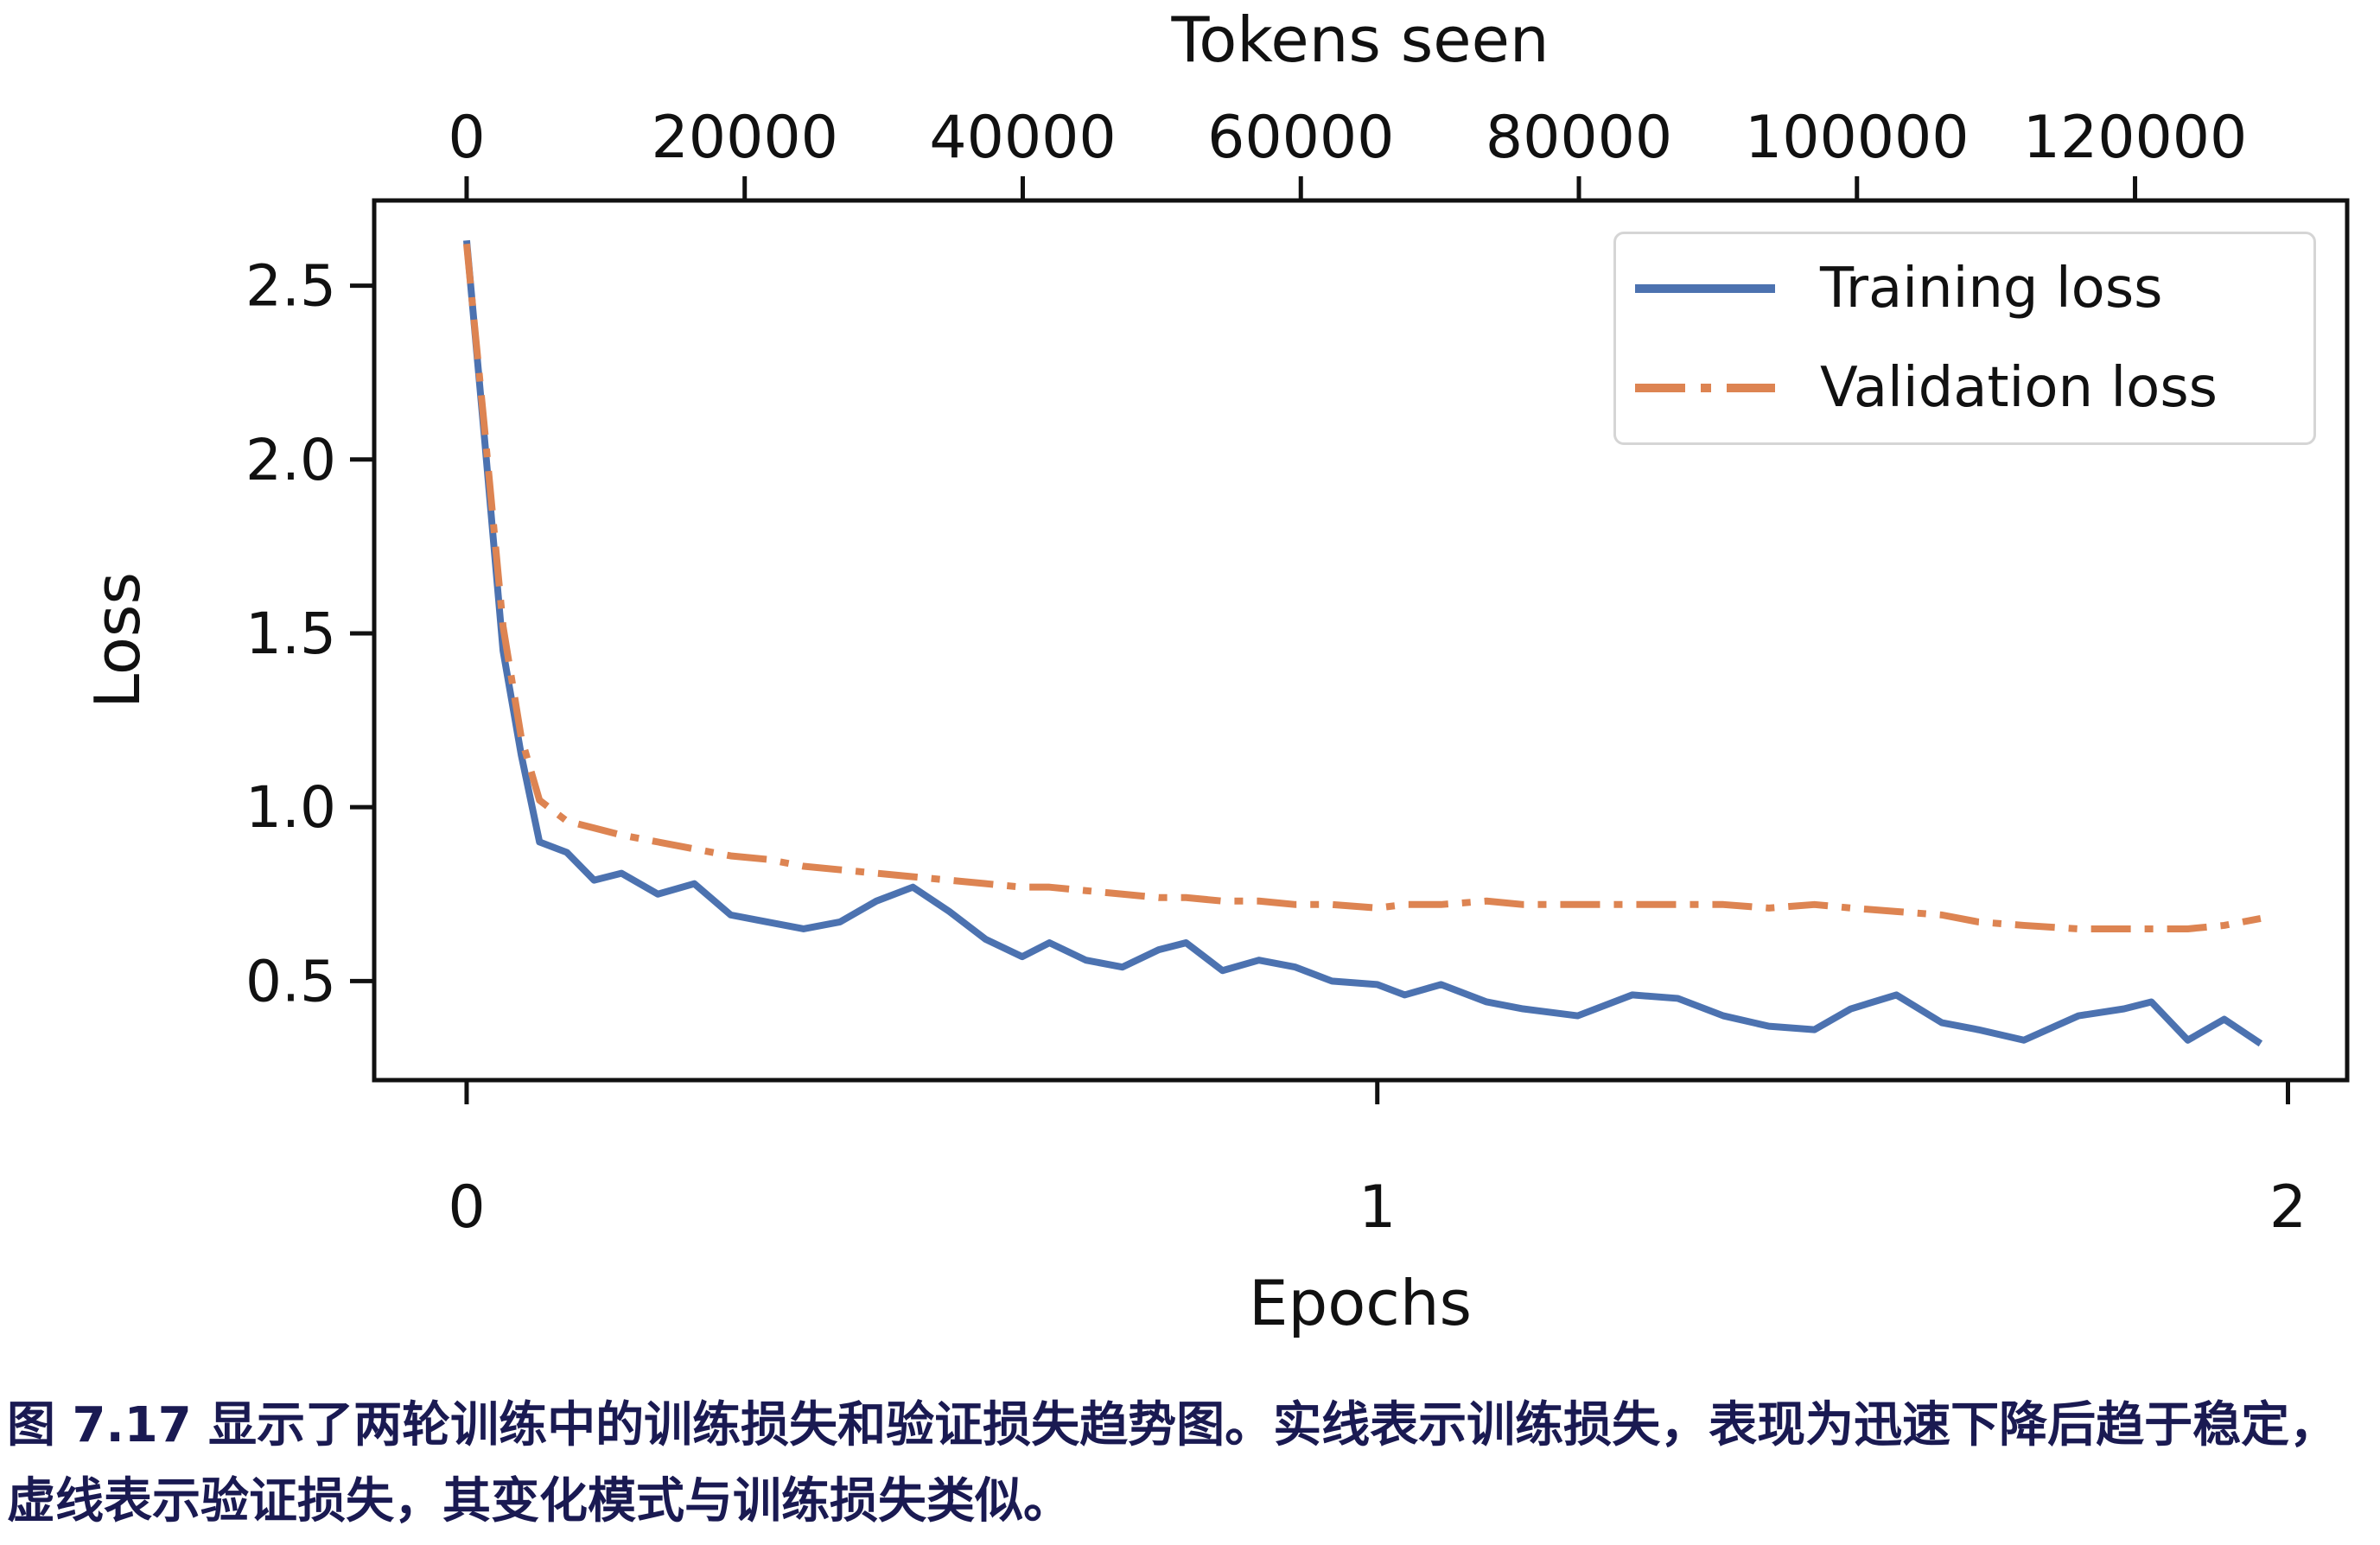 The image size is (2380, 1545). Describe the element at coordinates (290, 634) in the screenshot. I see `y-axis-tick-label: 1.5` at that location.